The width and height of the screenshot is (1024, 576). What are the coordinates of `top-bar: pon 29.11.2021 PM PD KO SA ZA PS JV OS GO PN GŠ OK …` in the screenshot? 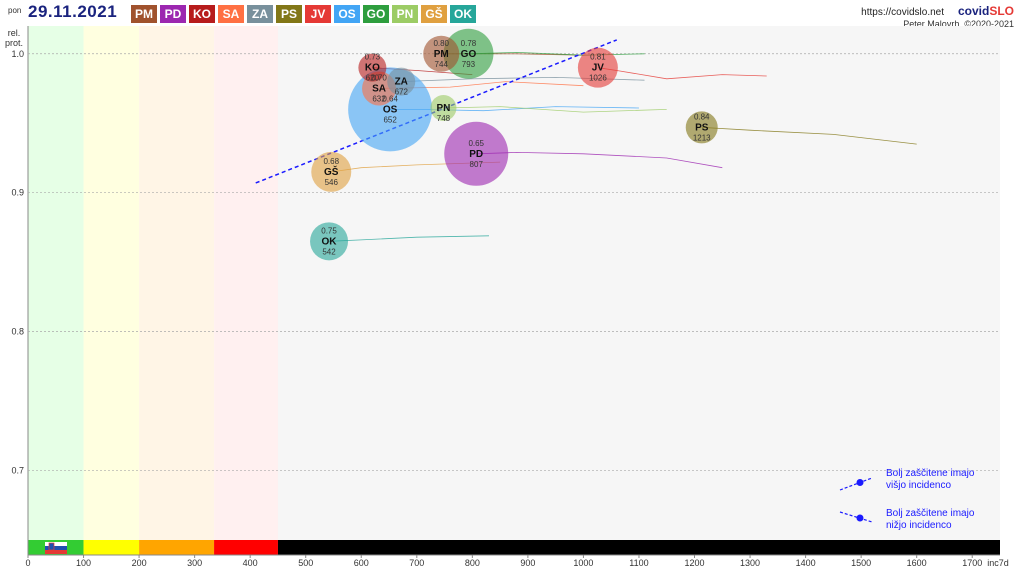 It's located at (512, 14).